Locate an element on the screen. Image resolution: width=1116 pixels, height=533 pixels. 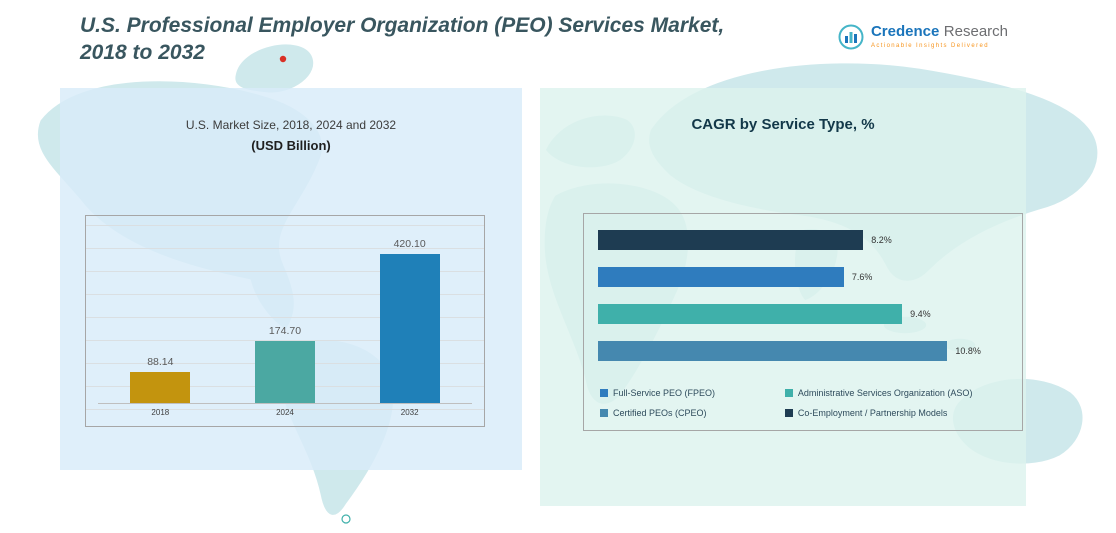
legend-item: Full-Service PEO (FPEO) is located at coordinates (692, 393).